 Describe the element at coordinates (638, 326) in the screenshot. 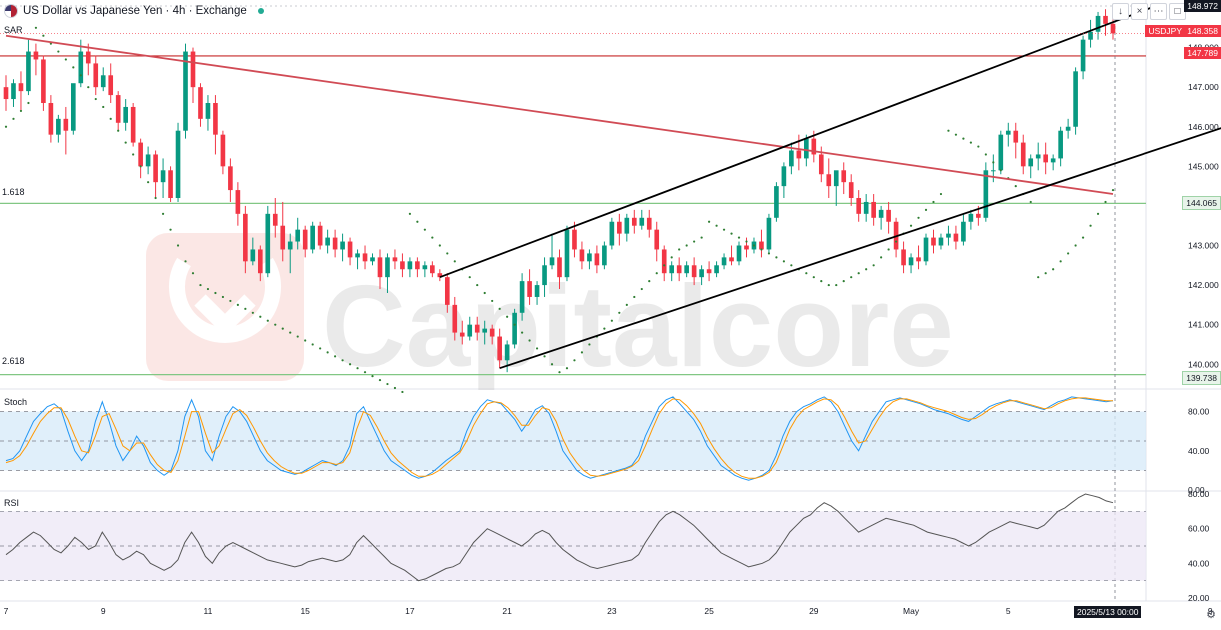

I see `watermark-text: Capitalcore` at that location.